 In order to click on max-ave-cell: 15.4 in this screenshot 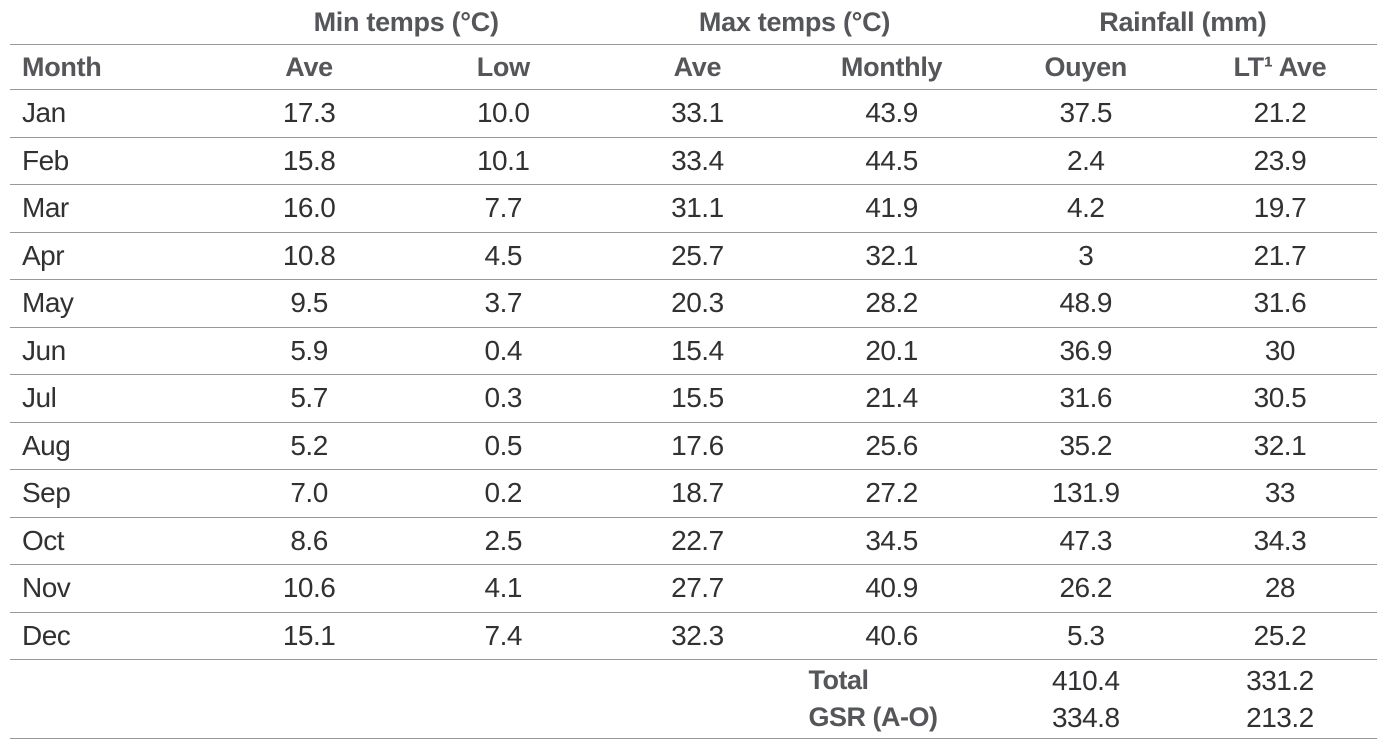, I will do `click(697, 350)`.